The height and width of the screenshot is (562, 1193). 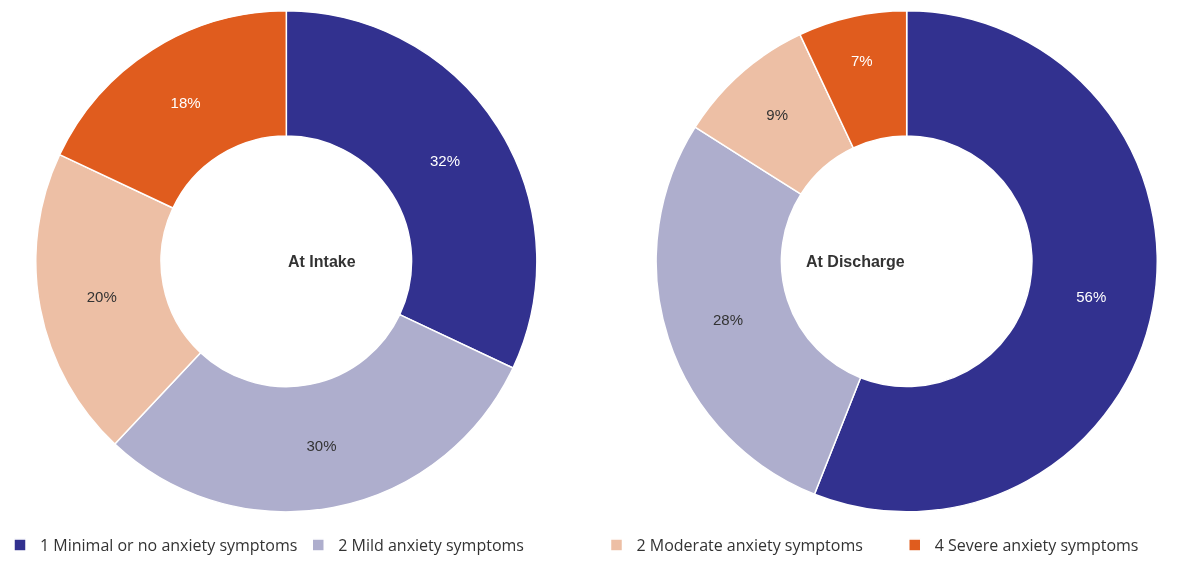 I want to click on data-label: 32%, so click(x=444, y=161).